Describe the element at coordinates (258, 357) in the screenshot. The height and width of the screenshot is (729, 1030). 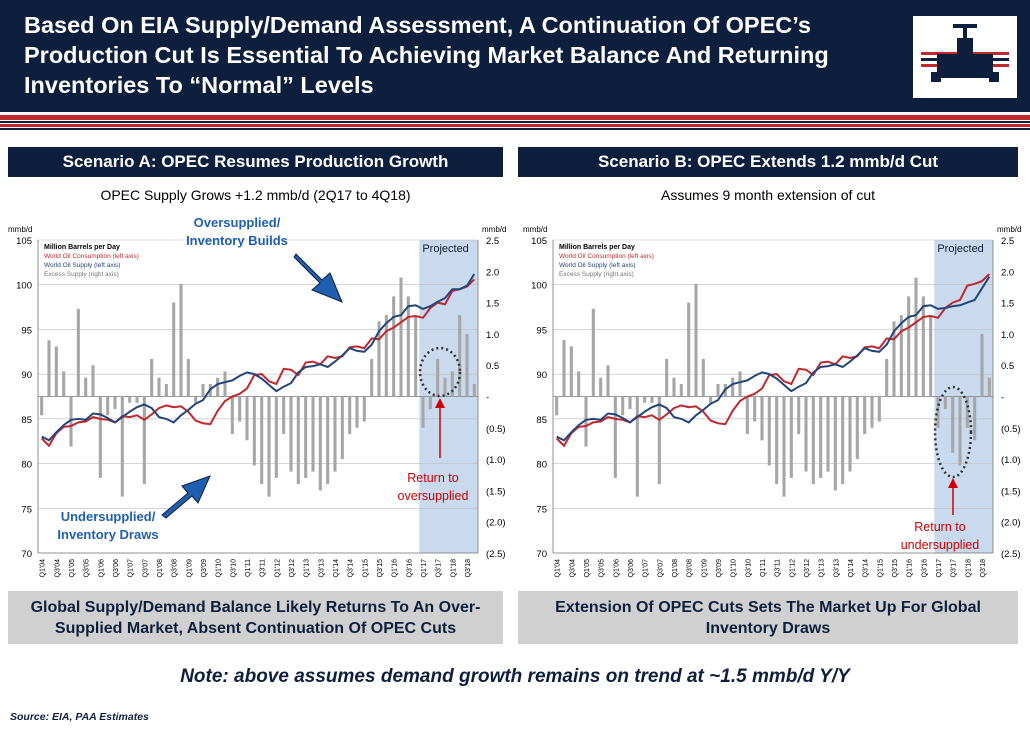
I see `supply-line` at that location.